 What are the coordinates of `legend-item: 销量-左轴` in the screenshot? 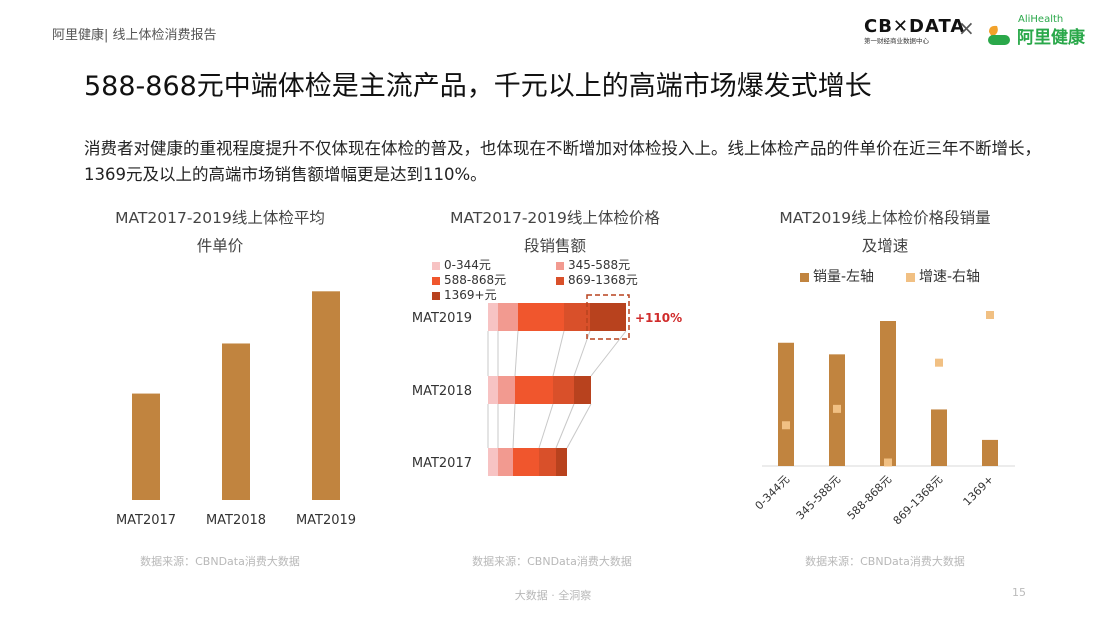 It's located at (837, 276).